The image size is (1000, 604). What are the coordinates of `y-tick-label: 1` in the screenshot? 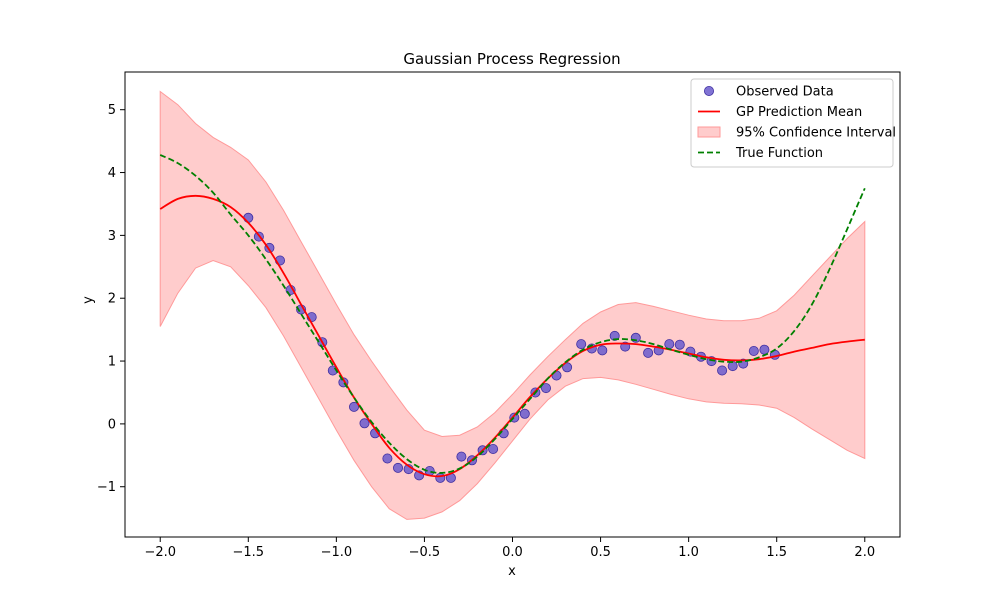 It's located at (112, 362).